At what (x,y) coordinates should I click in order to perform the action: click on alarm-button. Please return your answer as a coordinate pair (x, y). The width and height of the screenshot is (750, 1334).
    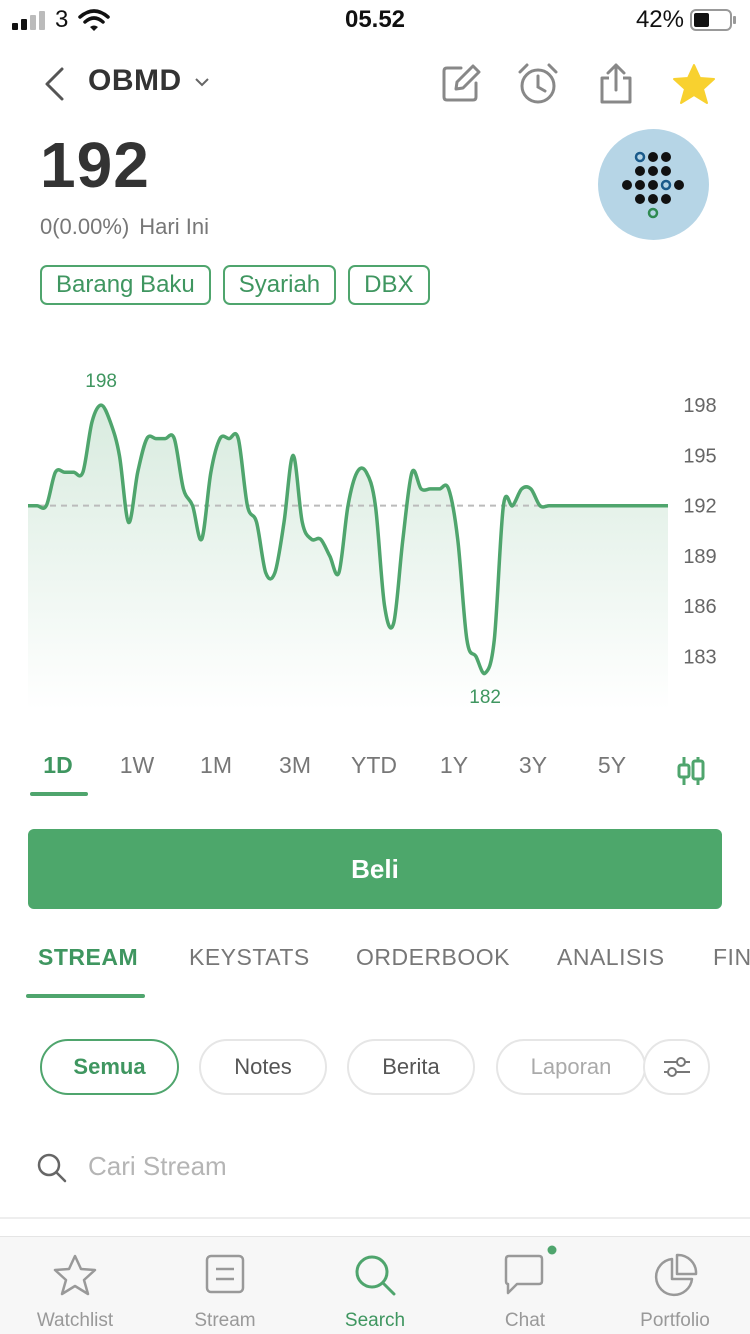
    Looking at the image, I should click on (538, 84).